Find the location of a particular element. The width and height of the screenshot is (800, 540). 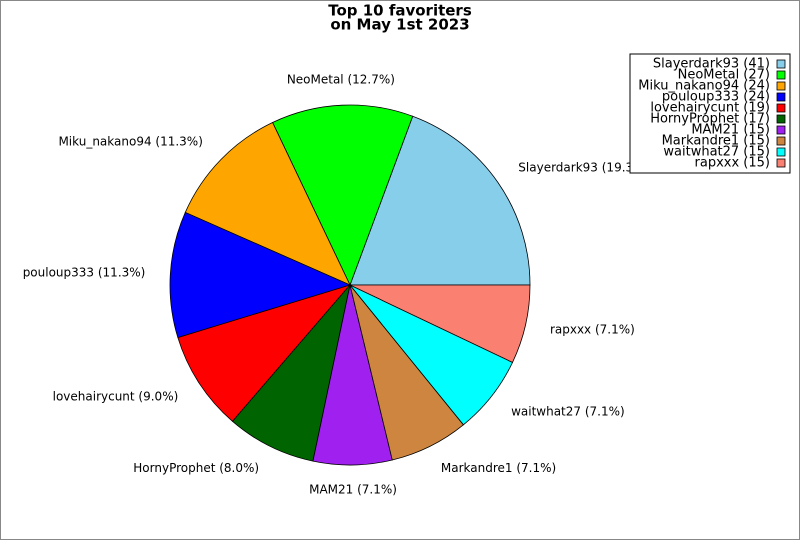

chart-title: Top 10 favoriters is located at coordinates (400, 11).